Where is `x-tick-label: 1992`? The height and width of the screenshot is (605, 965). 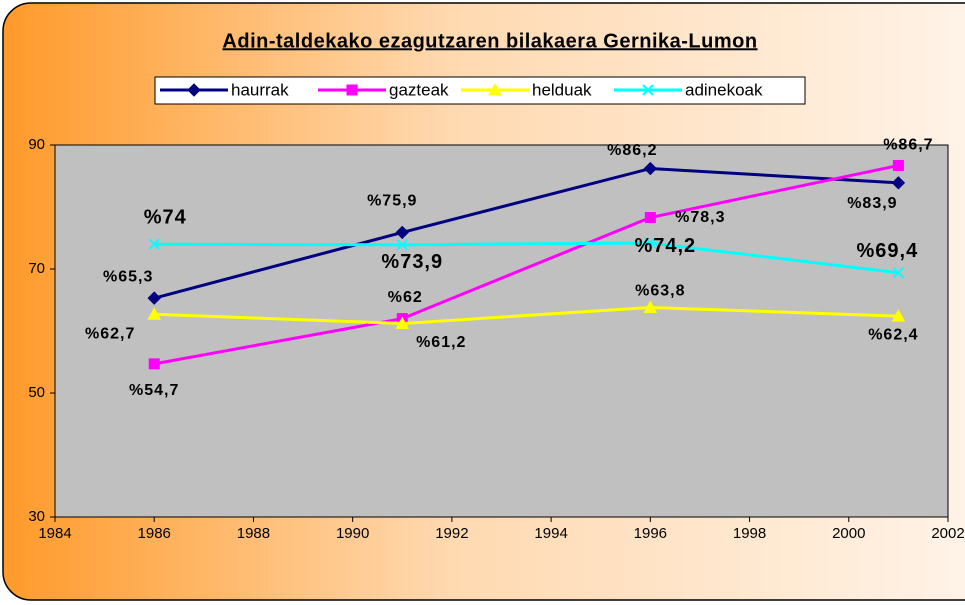
x-tick-label: 1992 is located at coordinates (451, 533).